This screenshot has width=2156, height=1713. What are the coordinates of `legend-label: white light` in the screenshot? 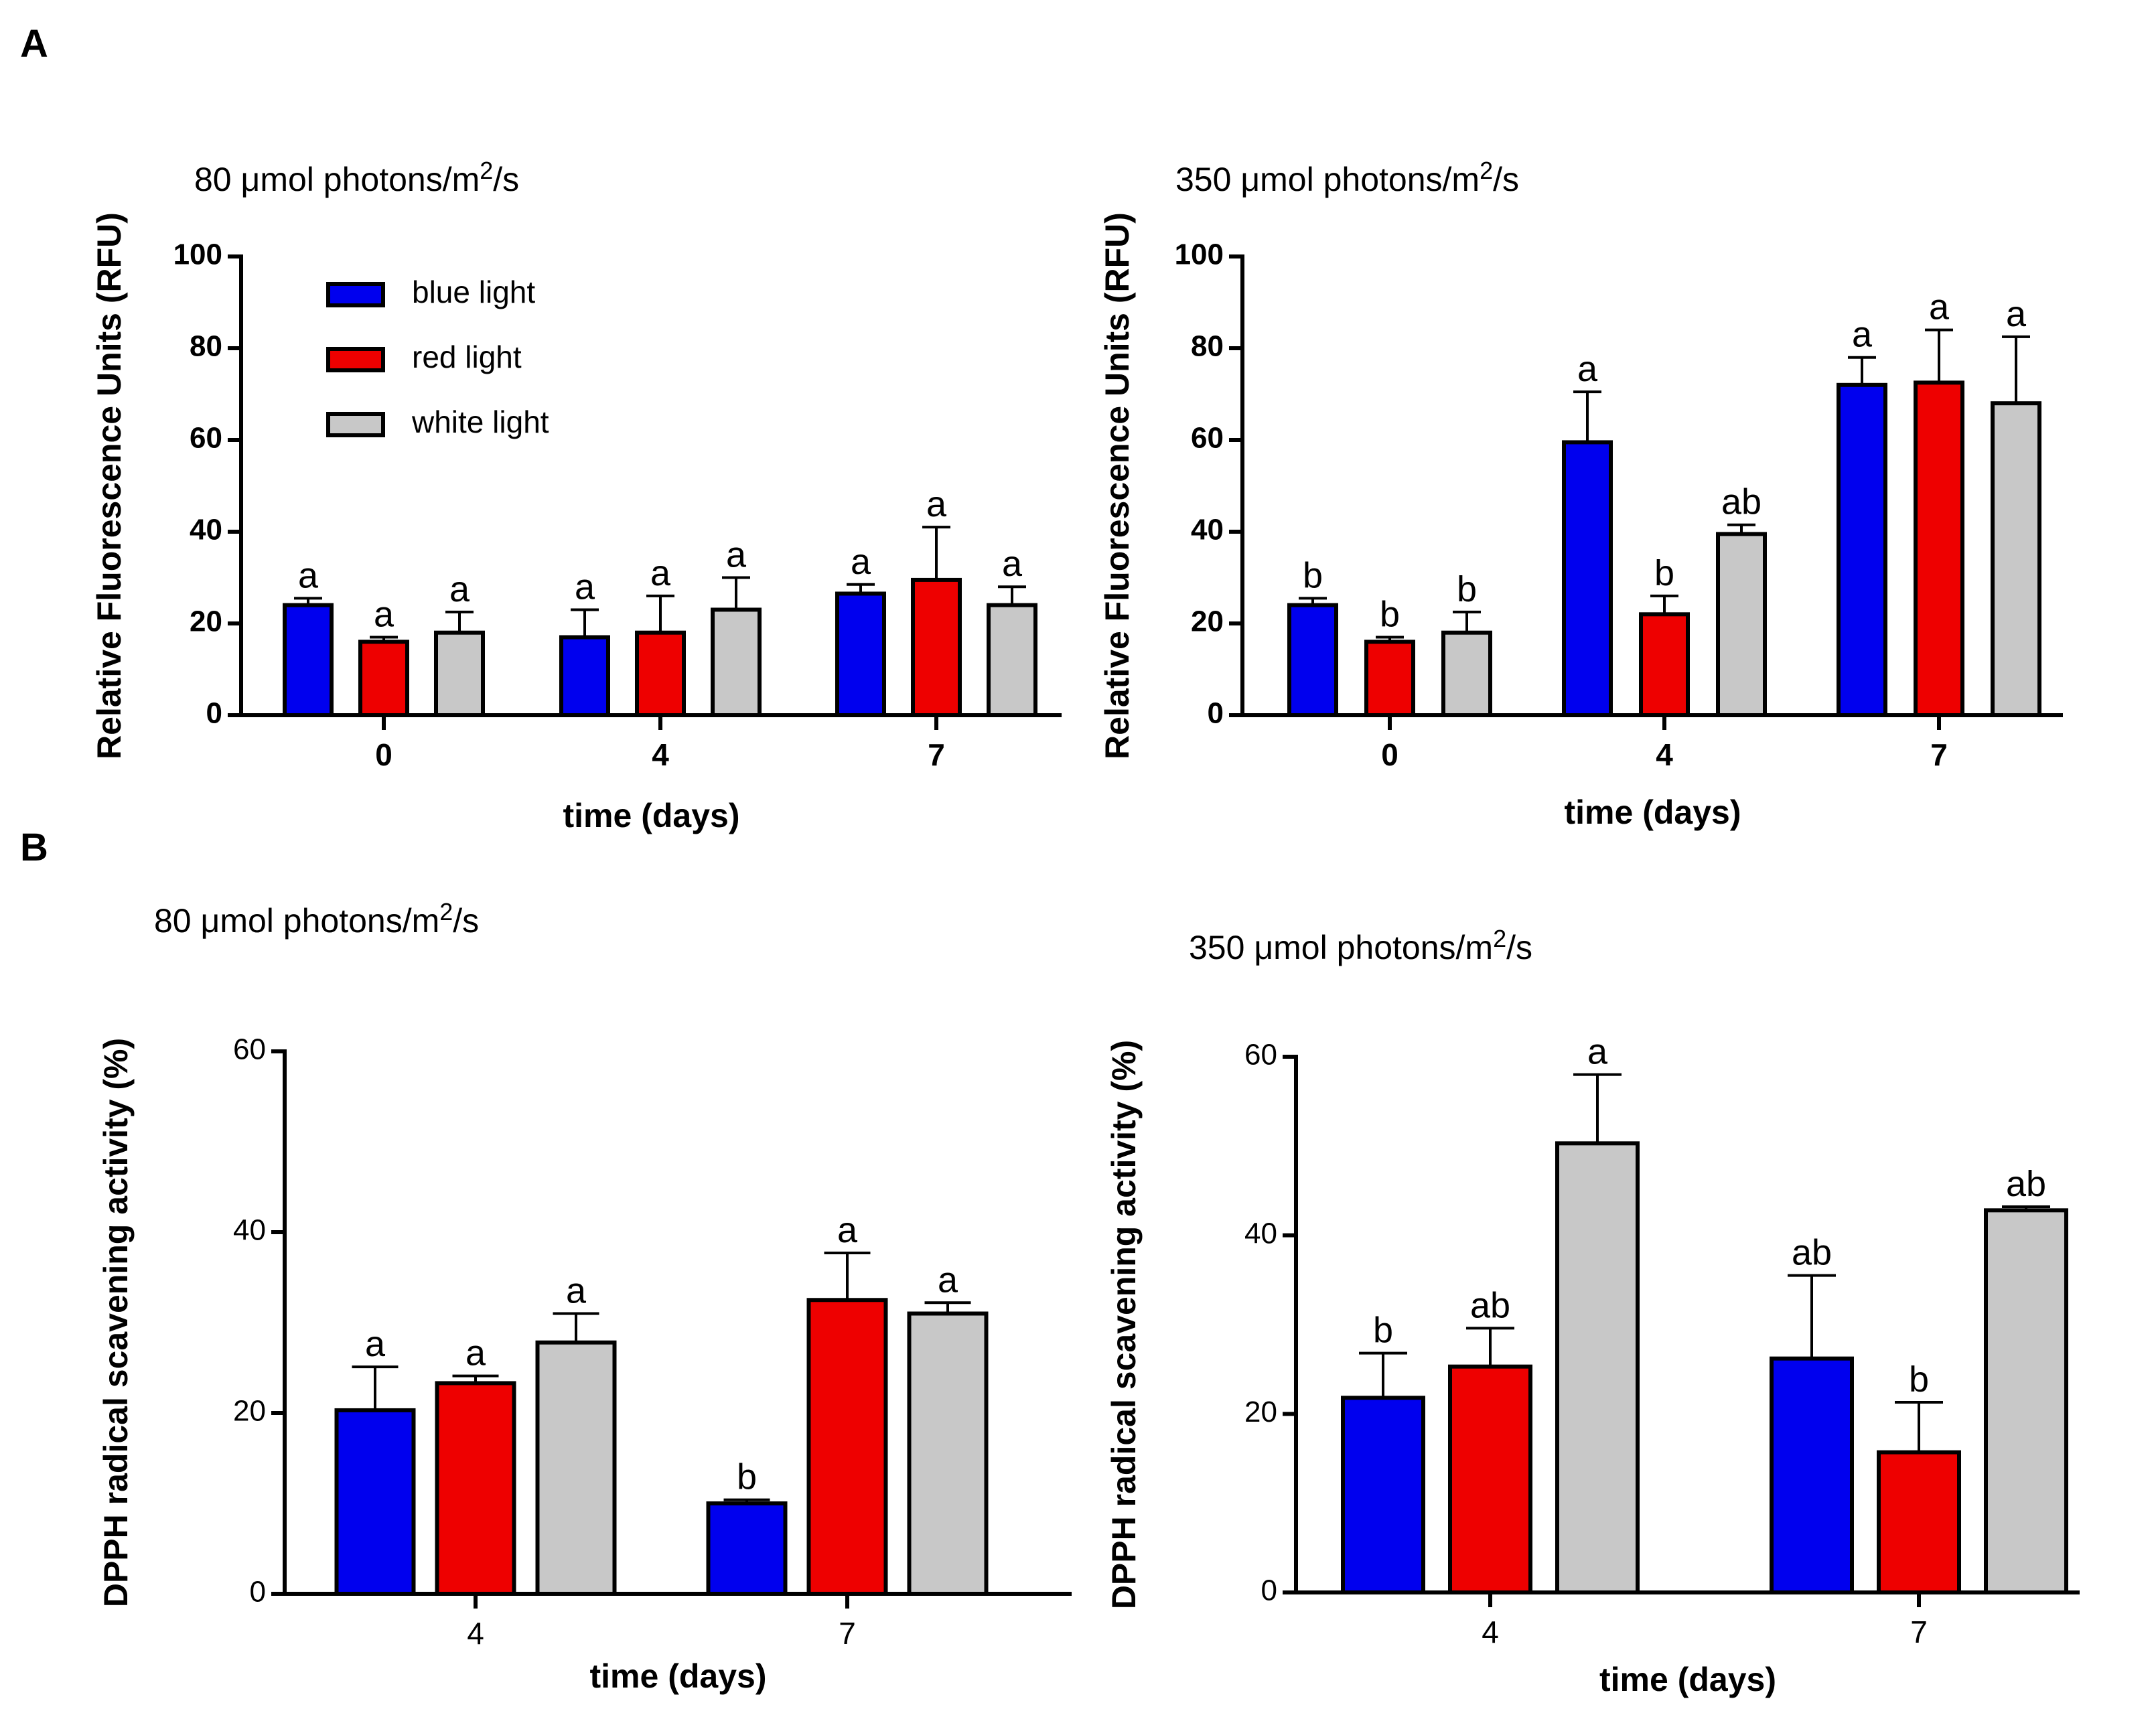 It's located at (480, 421).